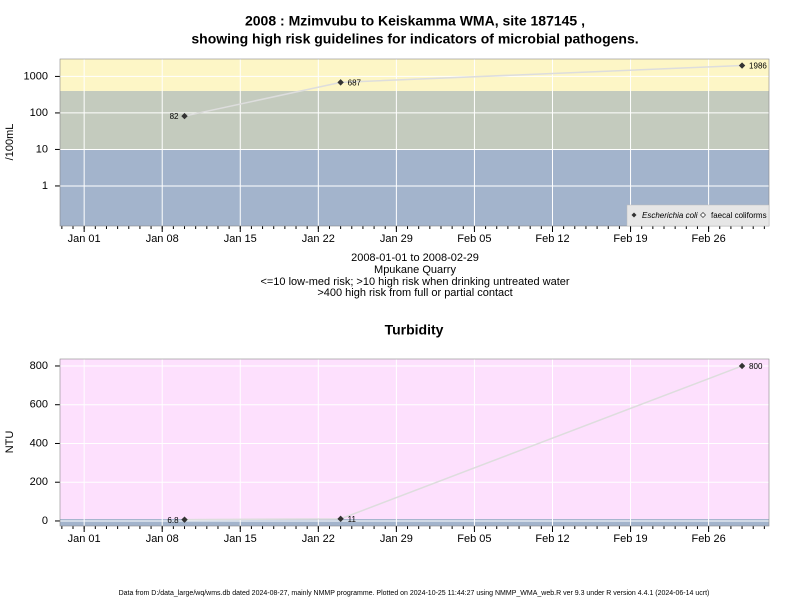 This screenshot has width=800, height=600. I want to click on y-tick-label: 200, so click(39, 482).